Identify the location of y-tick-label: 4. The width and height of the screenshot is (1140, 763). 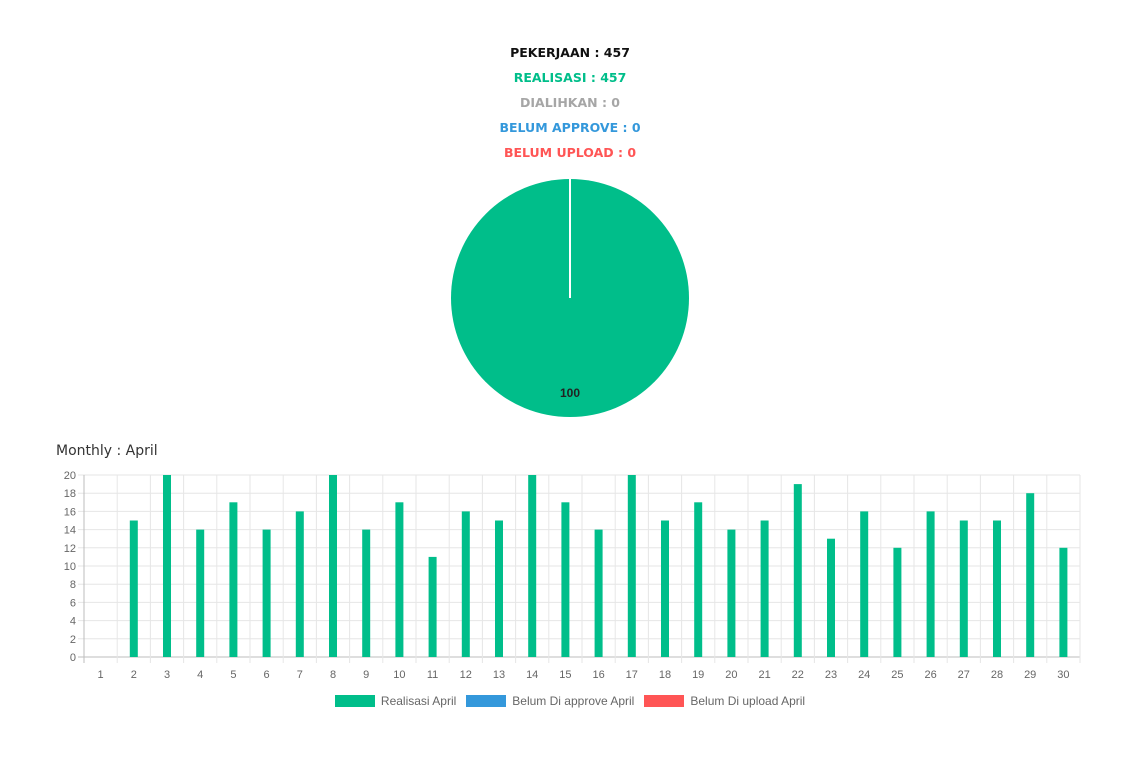
(73, 622).